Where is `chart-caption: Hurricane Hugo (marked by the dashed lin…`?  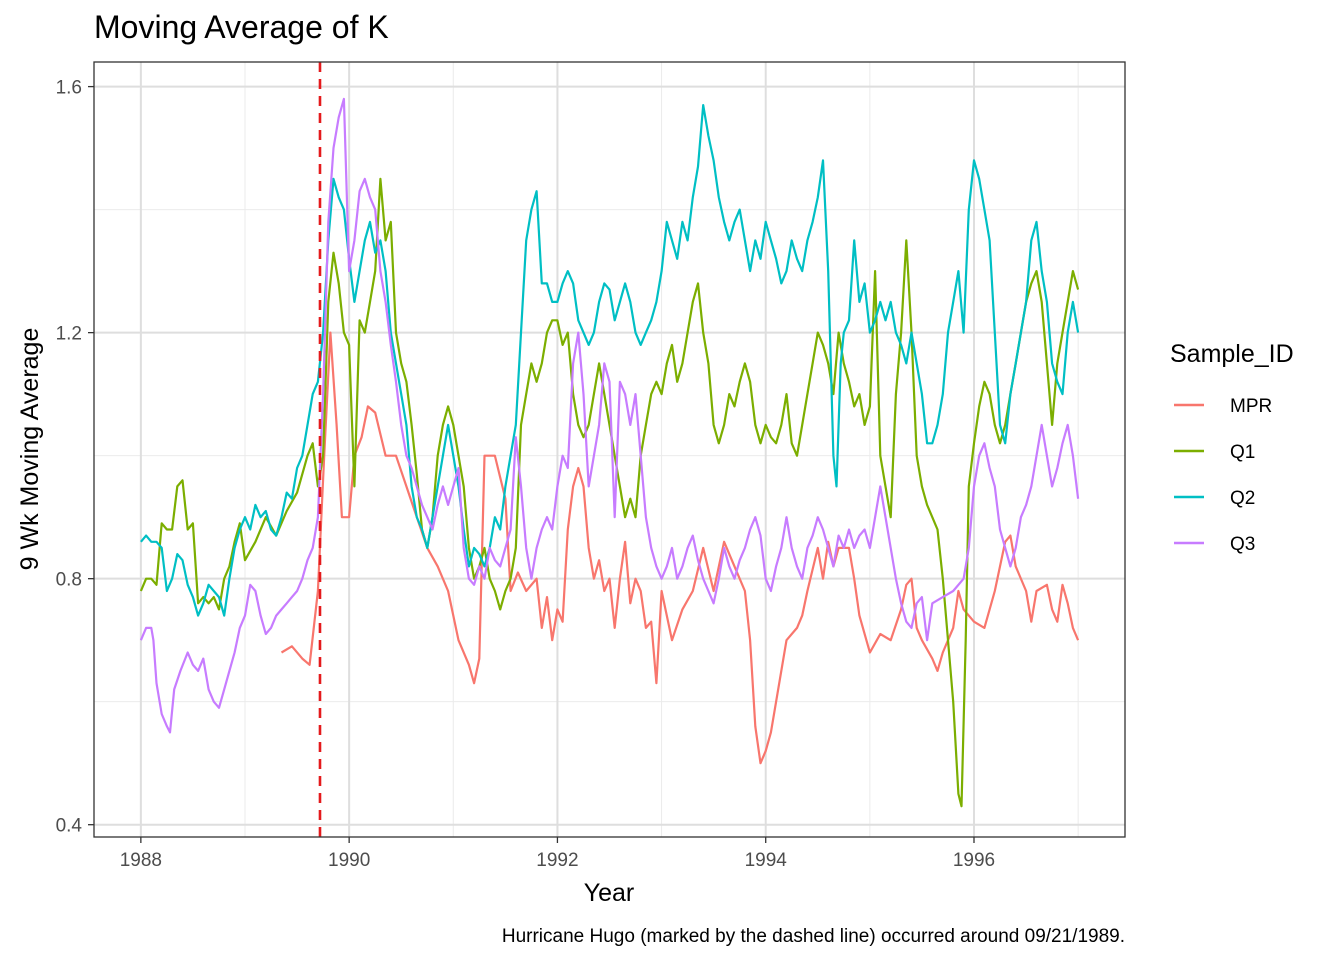 chart-caption: Hurricane Hugo (marked by the dashed lin… is located at coordinates (813, 936).